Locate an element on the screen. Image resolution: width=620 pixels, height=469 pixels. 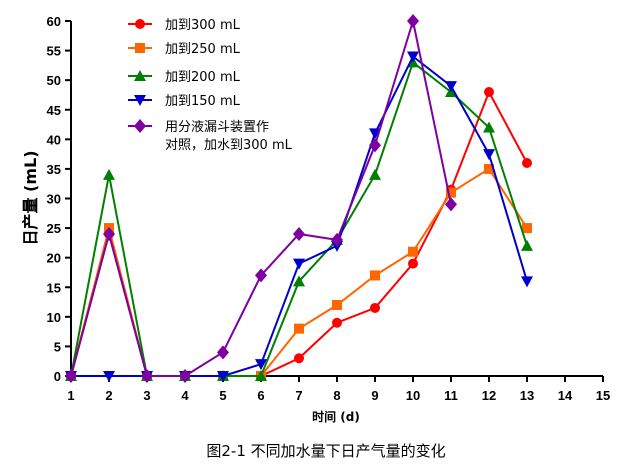
legend-item: 加到300 mL is located at coordinates (184, 25).